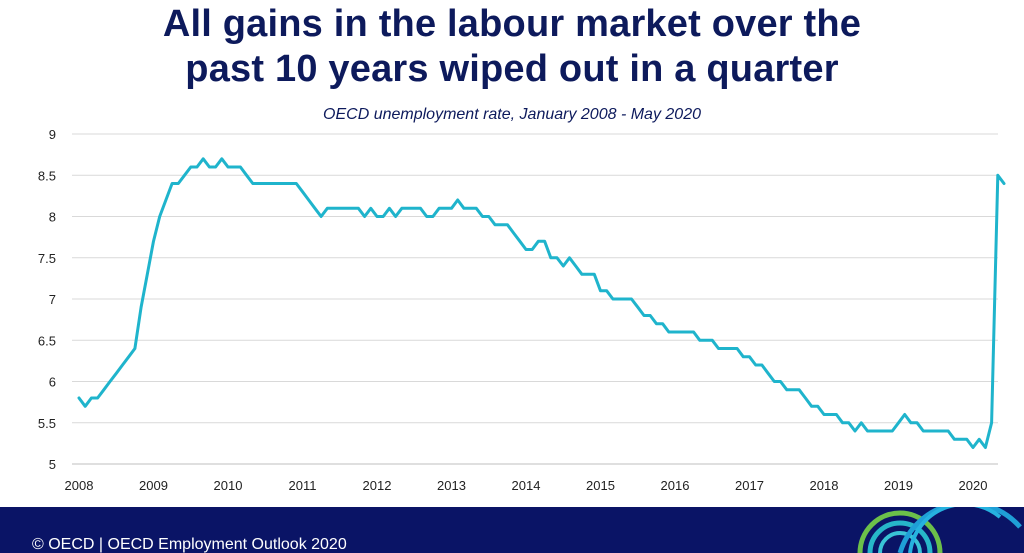 The width and height of the screenshot is (1024, 553). What do you see at coordinates (512, 24) in the screenshot?
I see `chart-title-line-1: All gains in the labour market over the` at bounding box center [512, 24].